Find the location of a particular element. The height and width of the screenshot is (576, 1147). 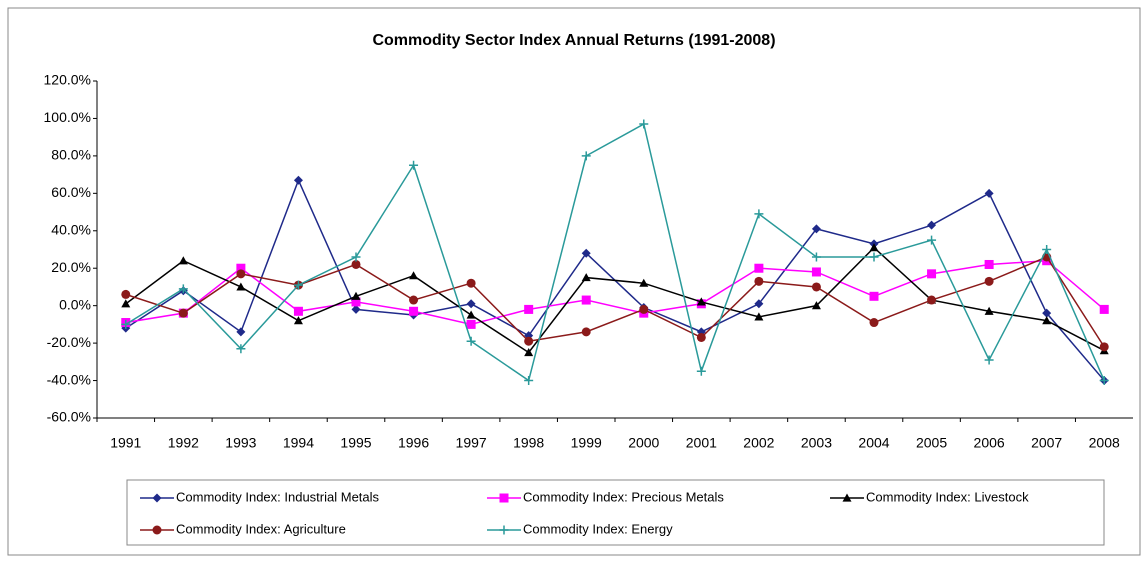

x-tick-label: 1994 is located at coordinates (298, 443).